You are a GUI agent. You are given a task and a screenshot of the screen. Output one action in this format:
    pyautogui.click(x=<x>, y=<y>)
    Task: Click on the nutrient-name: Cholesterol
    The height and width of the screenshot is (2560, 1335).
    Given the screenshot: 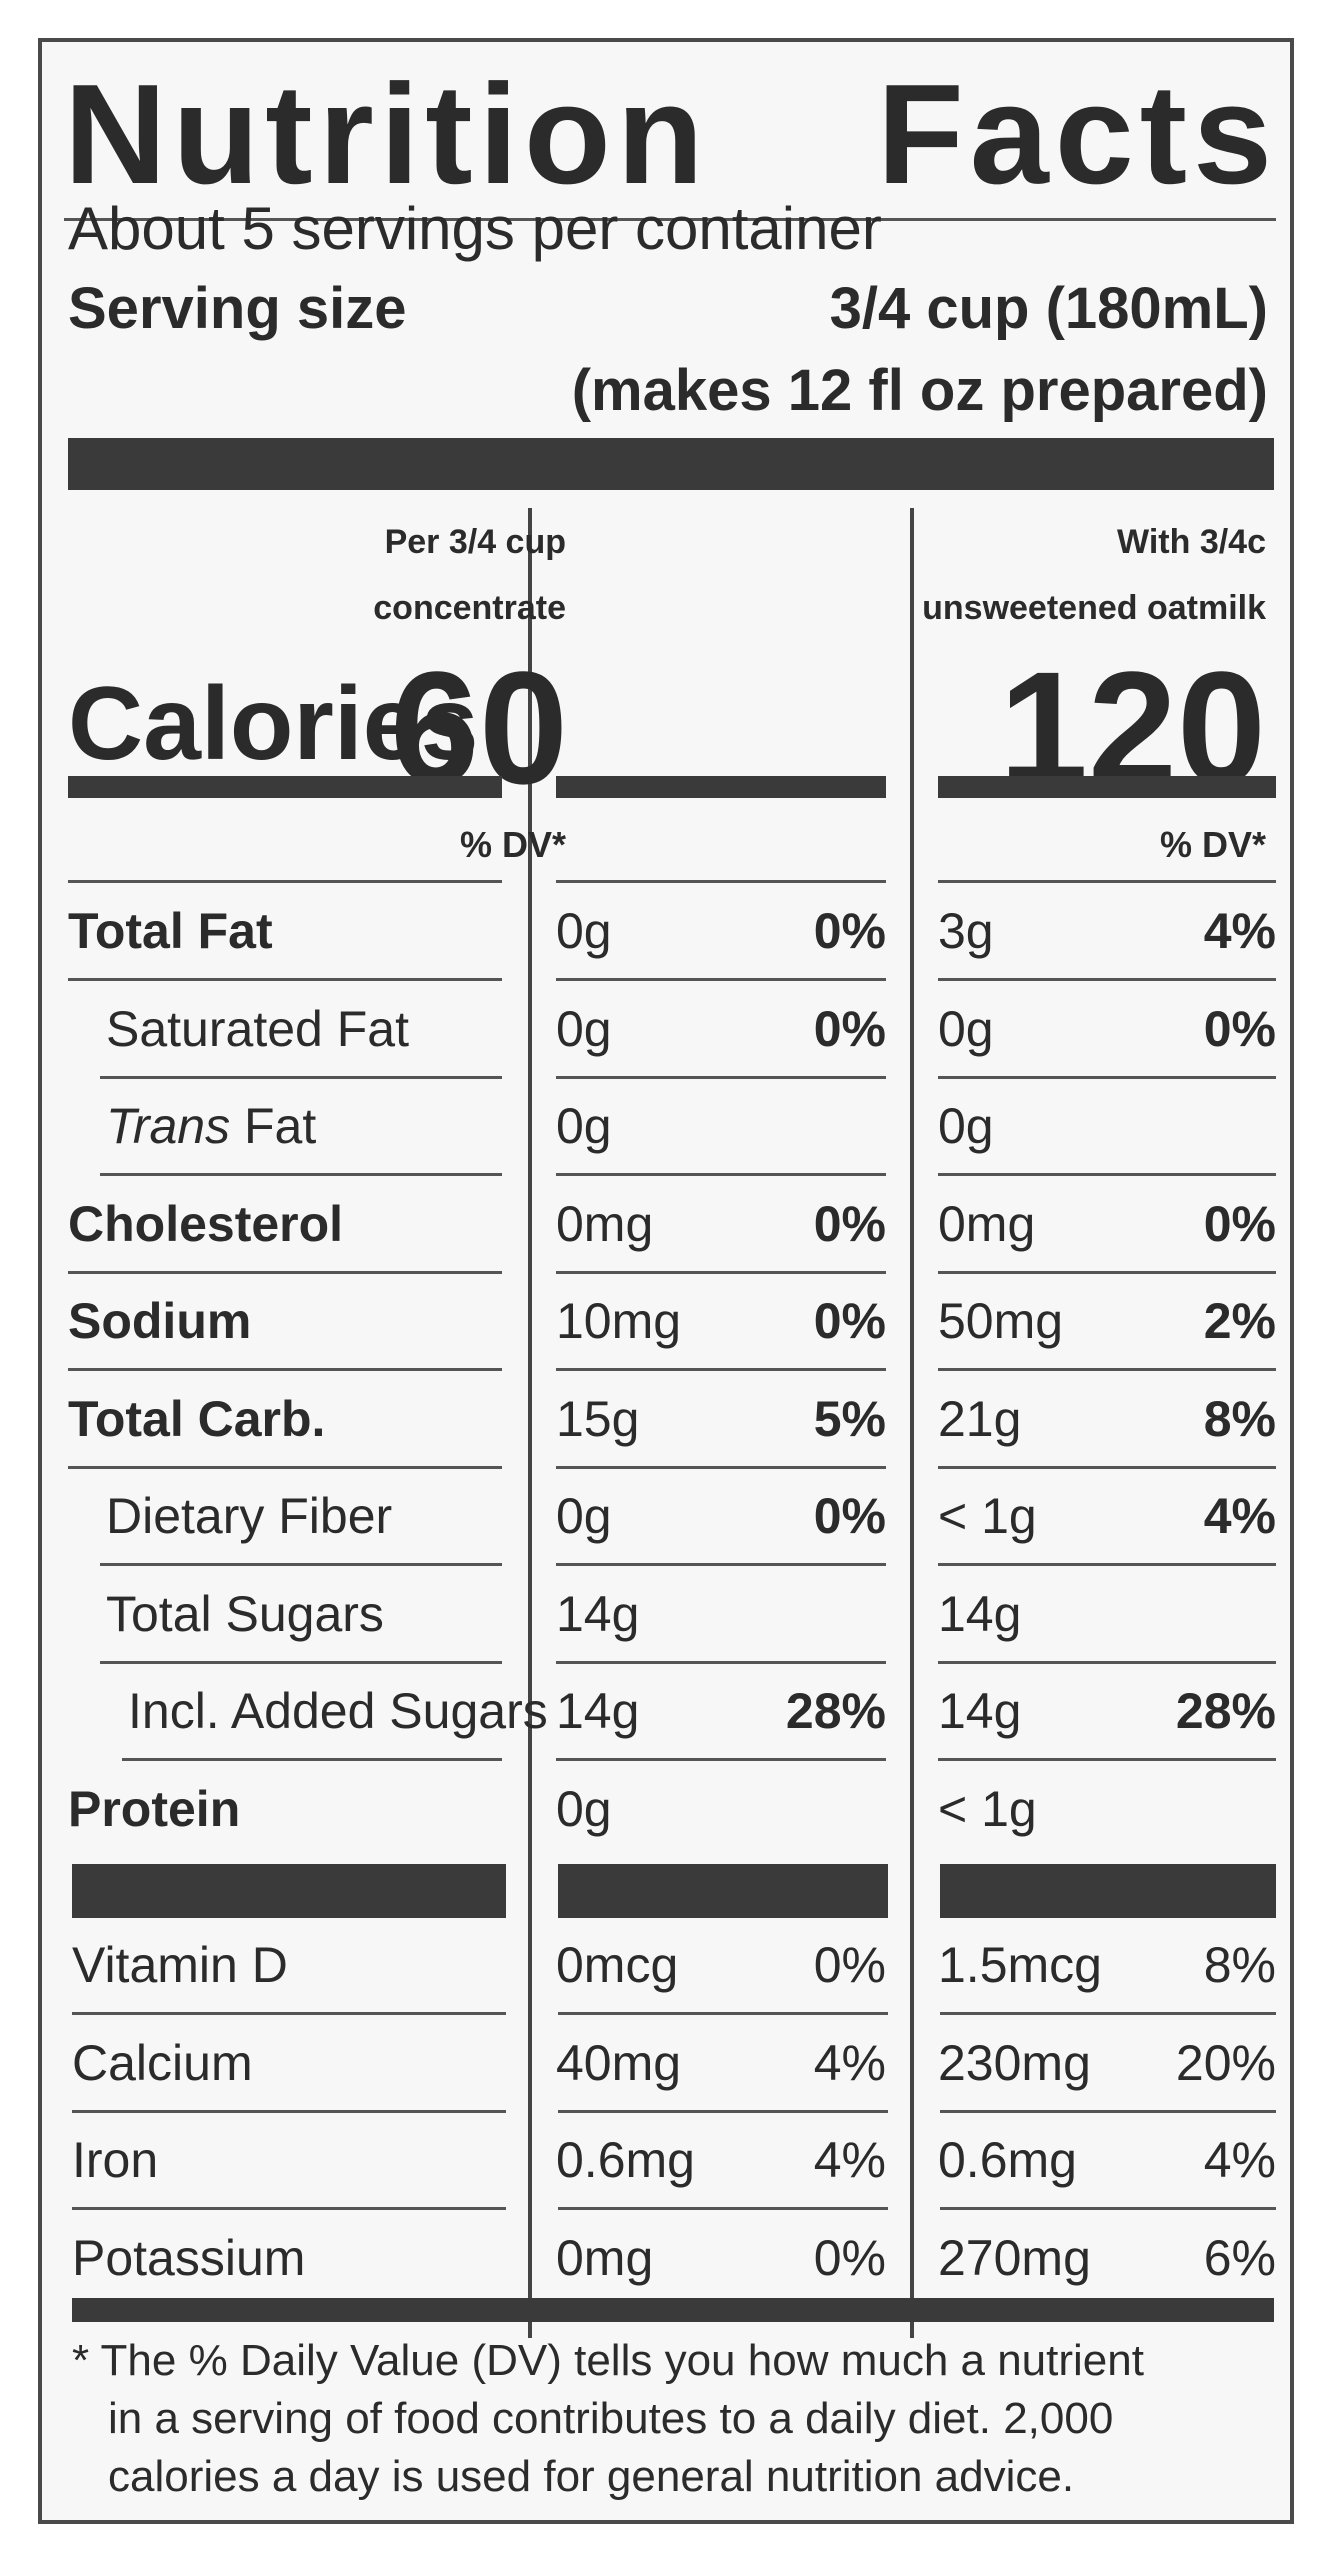 What is the action you would take?
    pyautogui.click(x=205, y=1224)
    